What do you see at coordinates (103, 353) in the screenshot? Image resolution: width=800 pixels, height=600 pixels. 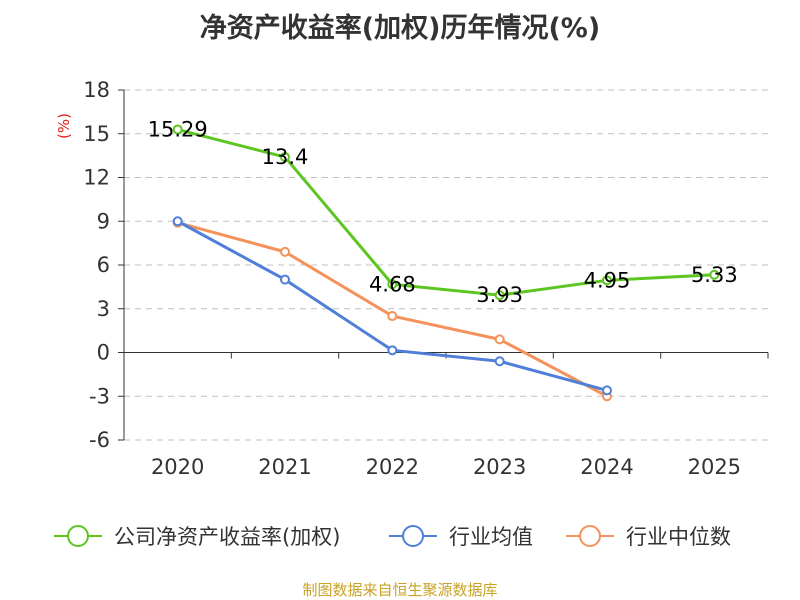 I see `y-tick-label: 0` at bounding box center [103, 353].